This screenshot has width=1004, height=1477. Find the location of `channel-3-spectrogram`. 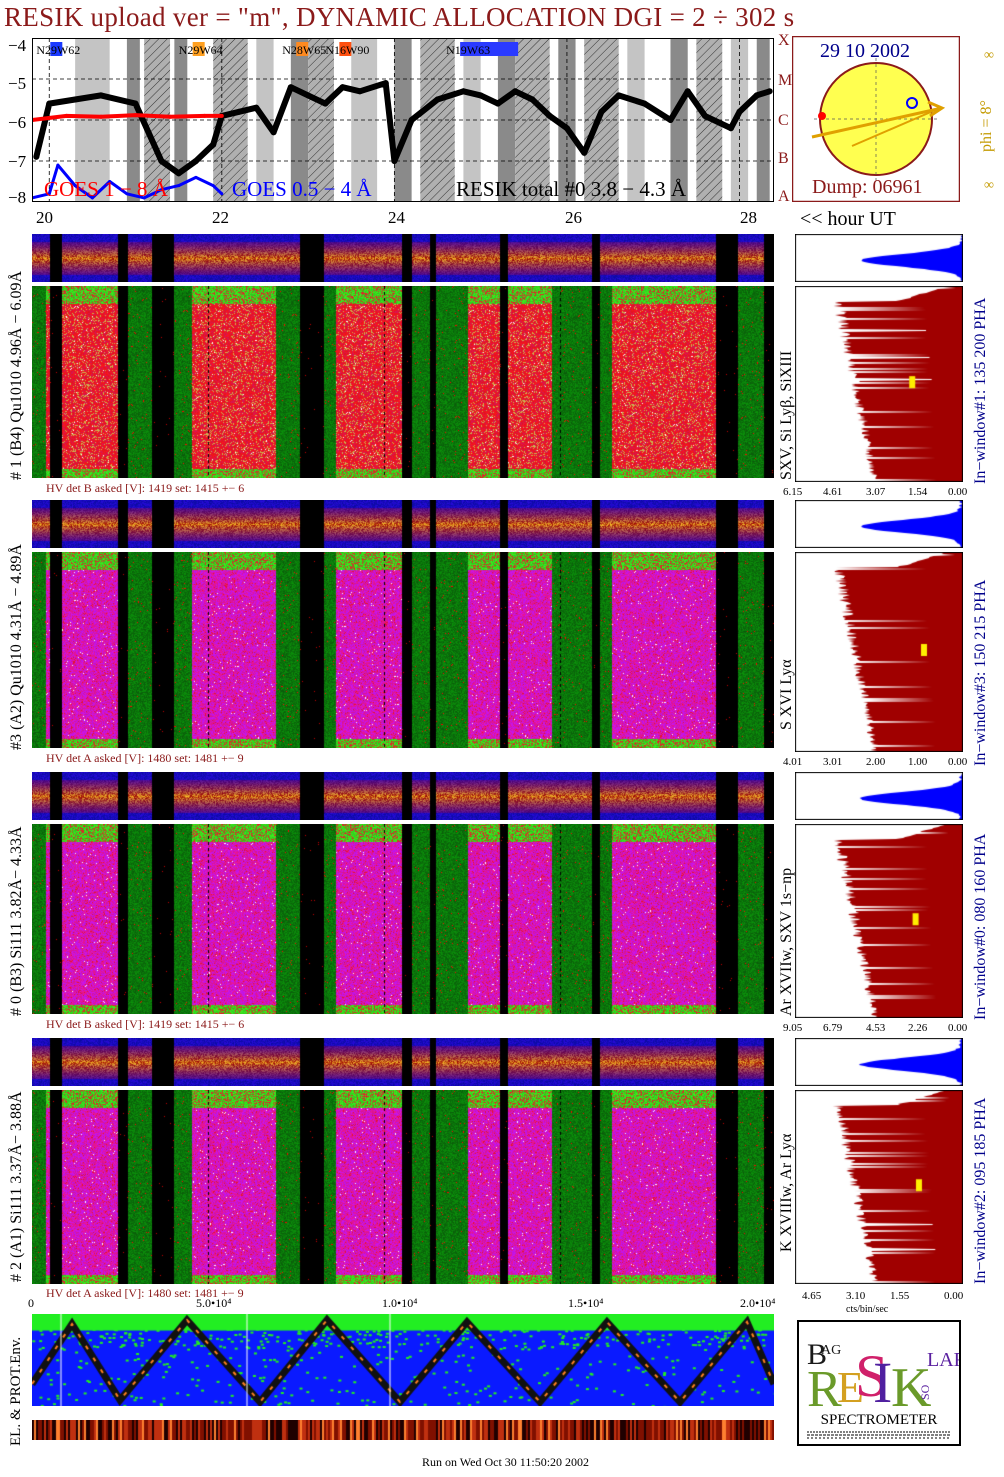

channel-3-spectrogram is located at coordinates (403, 650).